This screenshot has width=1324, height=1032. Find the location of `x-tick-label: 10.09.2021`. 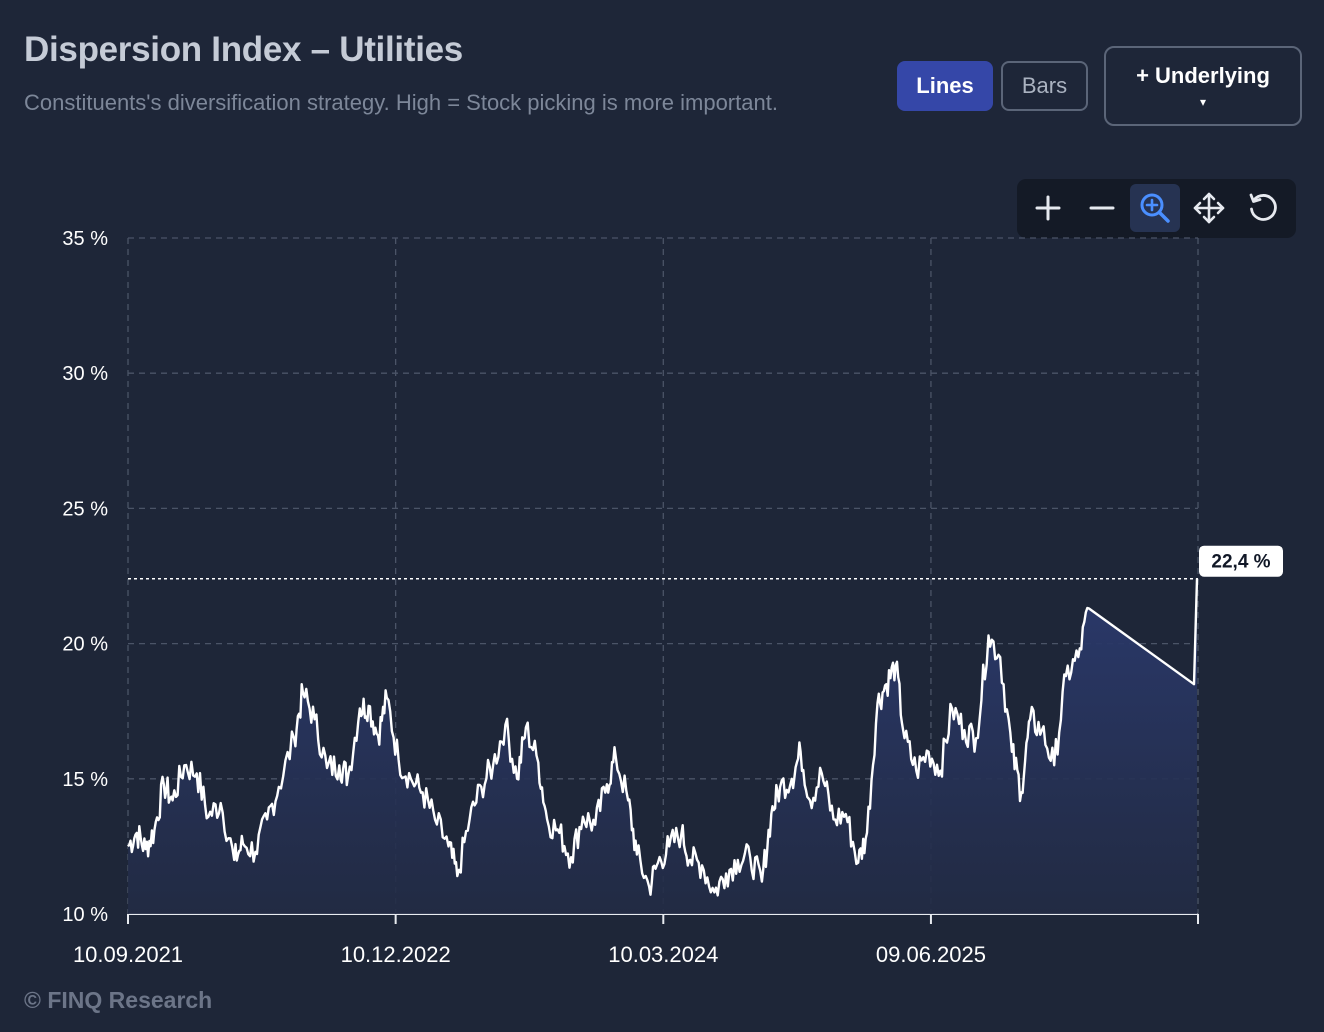

x-tick-label: 10.09.2021 is located at coordinates (128, 954).